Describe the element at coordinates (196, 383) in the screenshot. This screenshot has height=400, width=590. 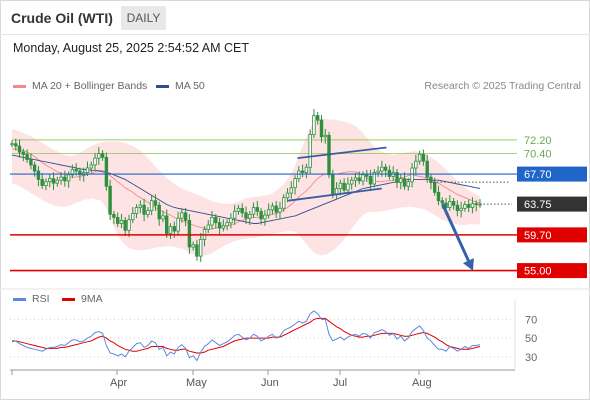
I see `x-tick-label: May` at that location.